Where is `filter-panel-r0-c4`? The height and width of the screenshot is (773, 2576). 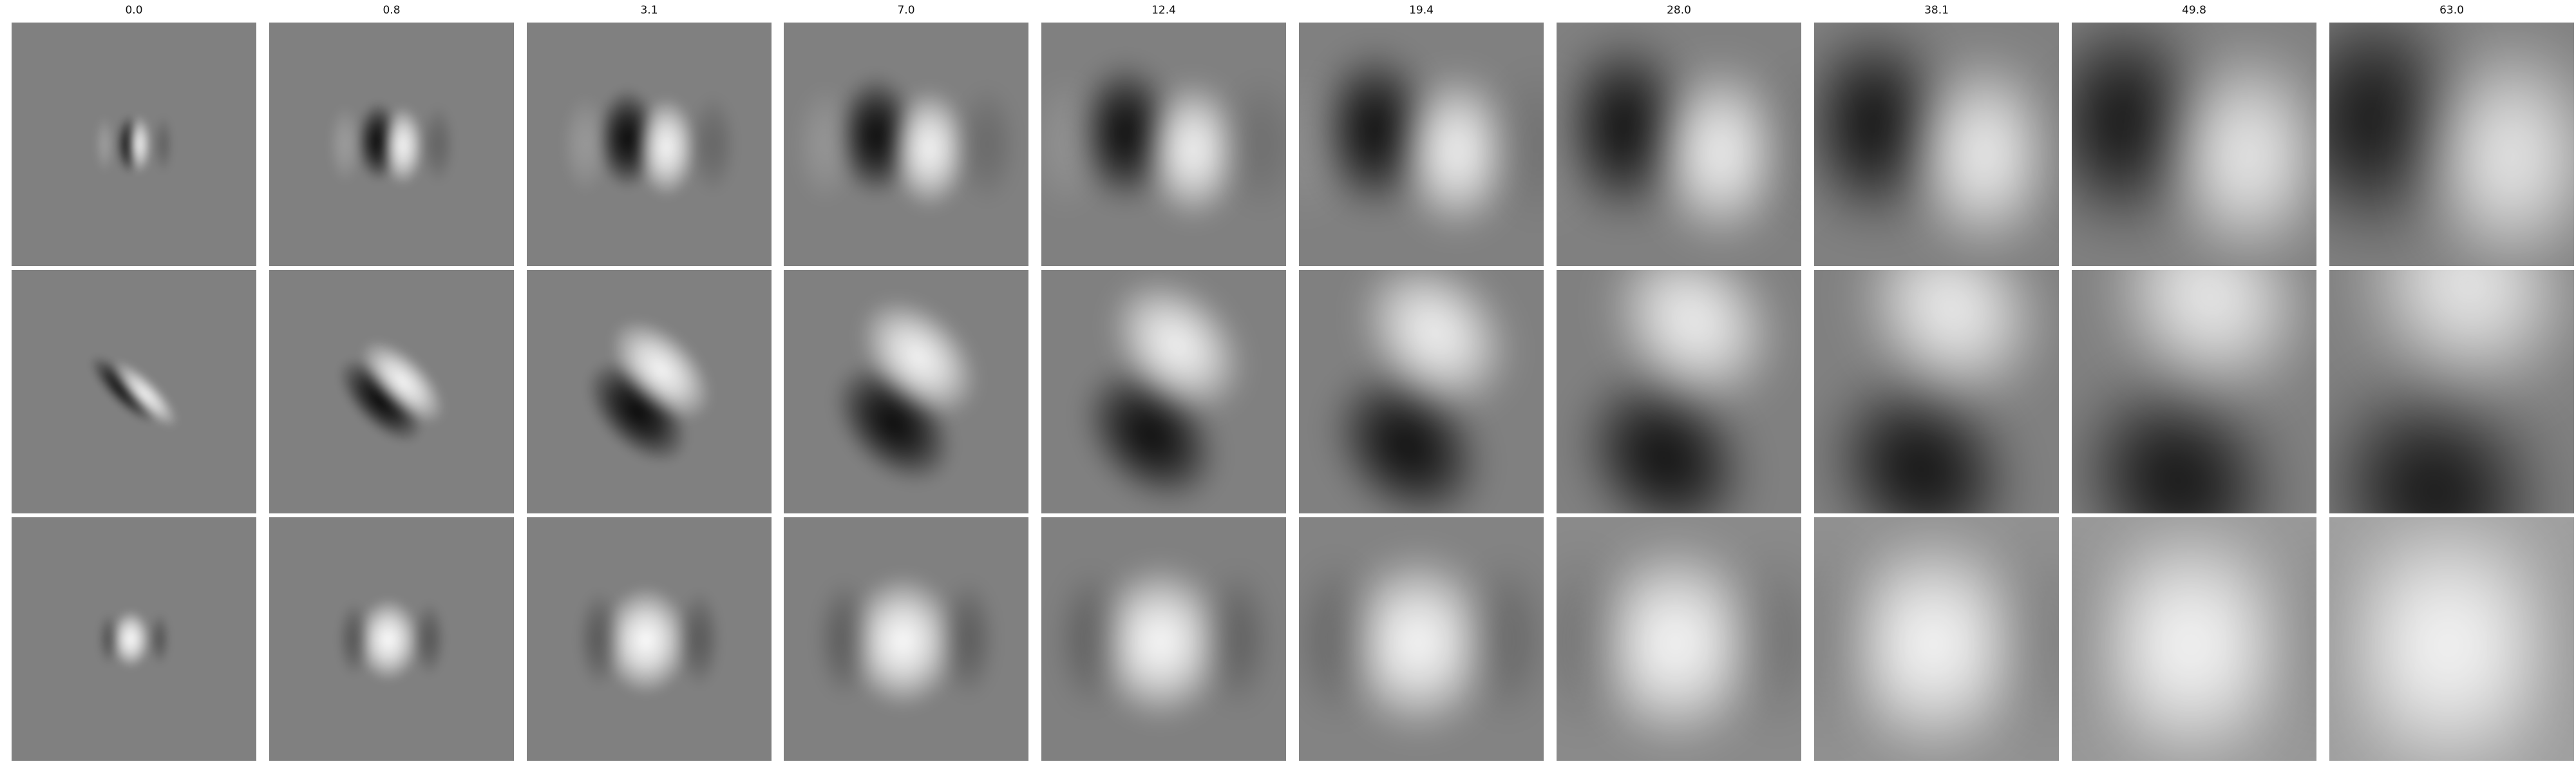 filter-panel-r0-c4 is located at coordinates (1164, 144).